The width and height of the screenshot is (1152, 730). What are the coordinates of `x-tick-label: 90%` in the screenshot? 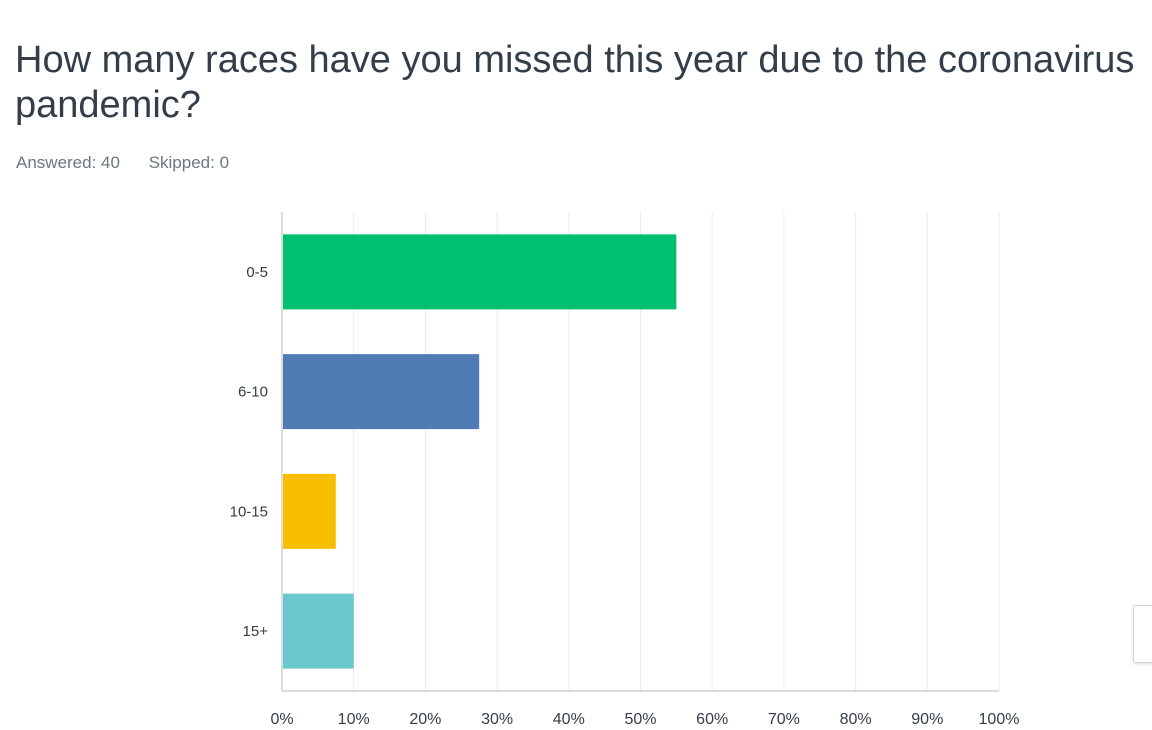 It's located at (927, 719).